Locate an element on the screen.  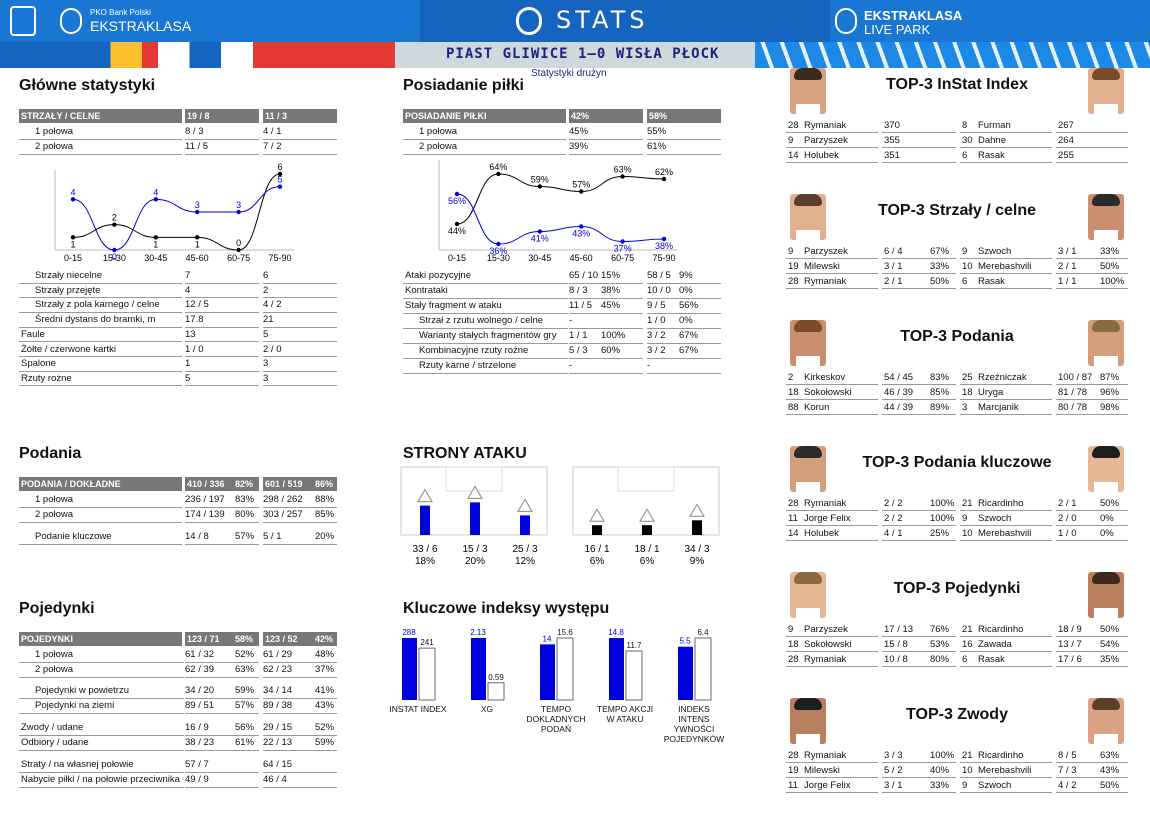
x-tick-label: 0-15 is located at coordinates (73, 258).